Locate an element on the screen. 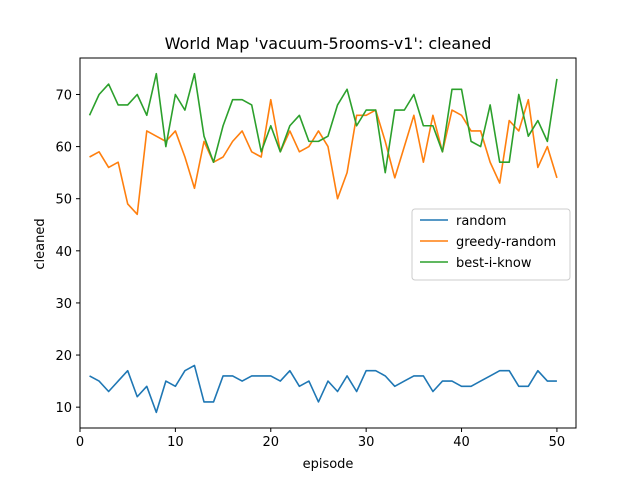  y-tick-label: 60 is located at coordinates (63, 148).